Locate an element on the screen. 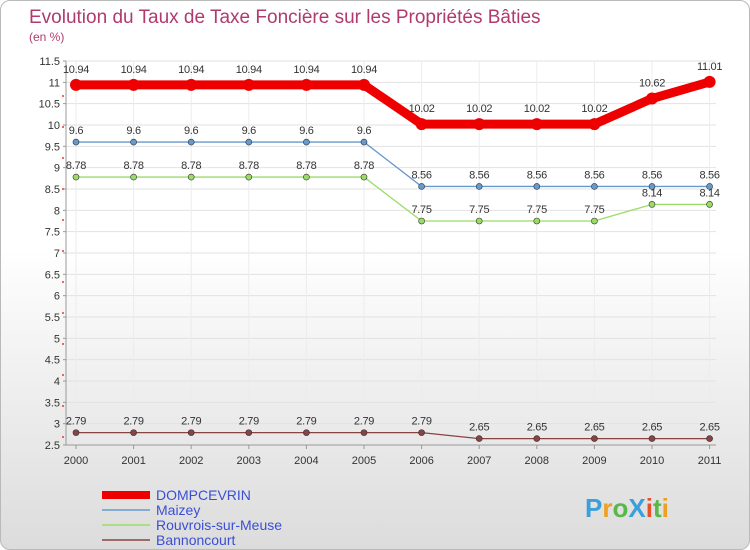  x-tick-label: 2004 is located at coordinates (306, 461).